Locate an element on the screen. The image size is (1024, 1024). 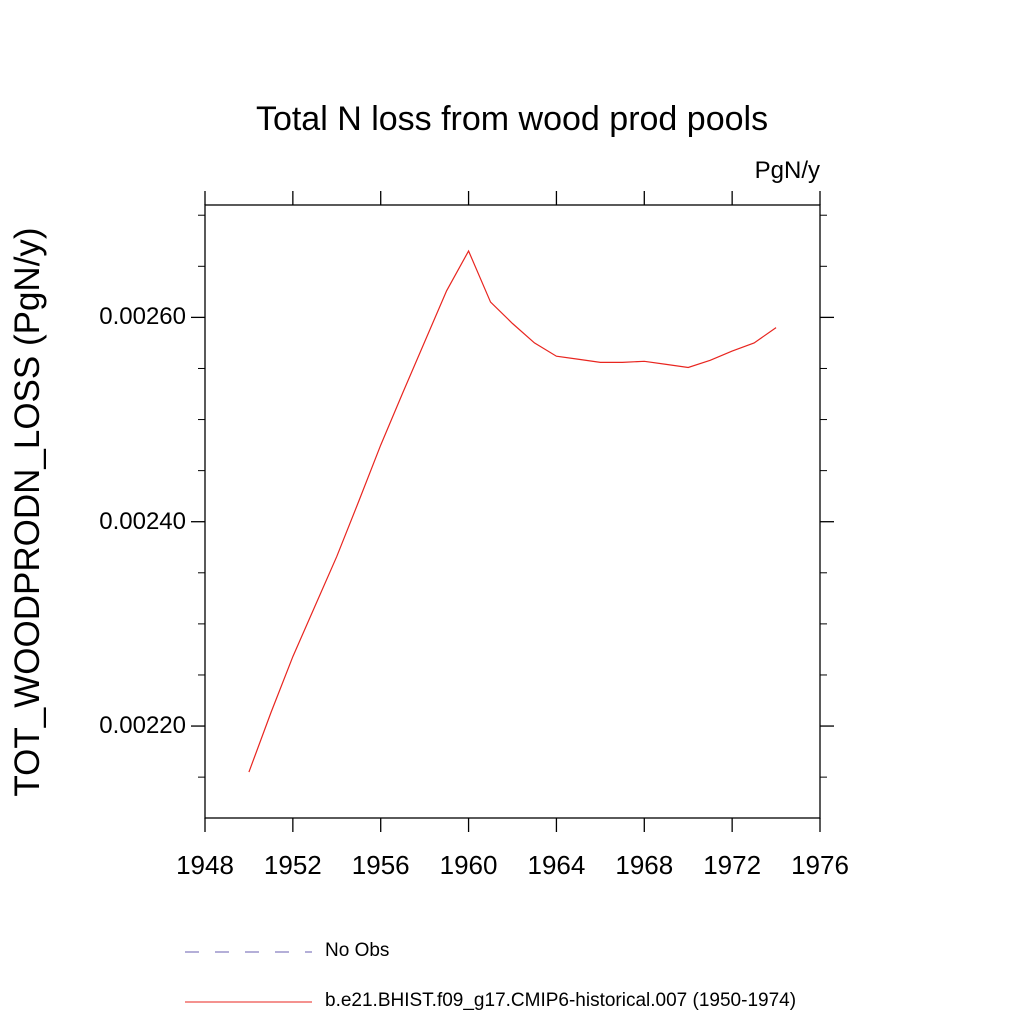
y-tick-label: 0.00240 is located at coordinates (142, 521).